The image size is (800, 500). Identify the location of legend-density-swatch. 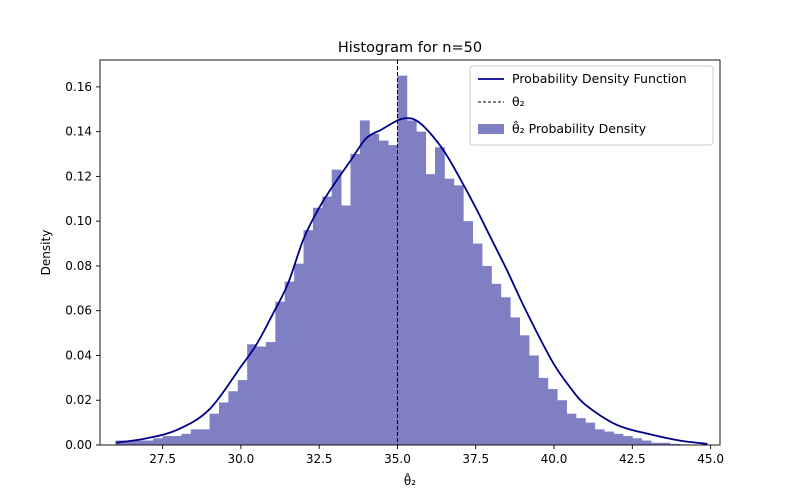
(491, 129).